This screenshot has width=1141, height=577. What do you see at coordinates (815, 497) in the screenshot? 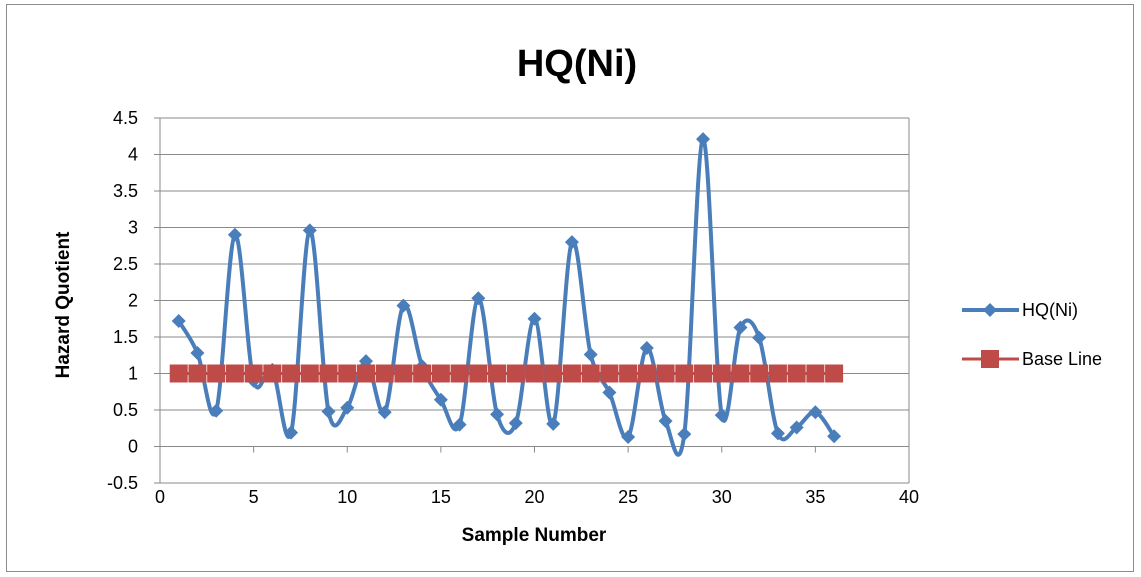
I see `x-tick-label: 35` at bounding box center [815, 497].